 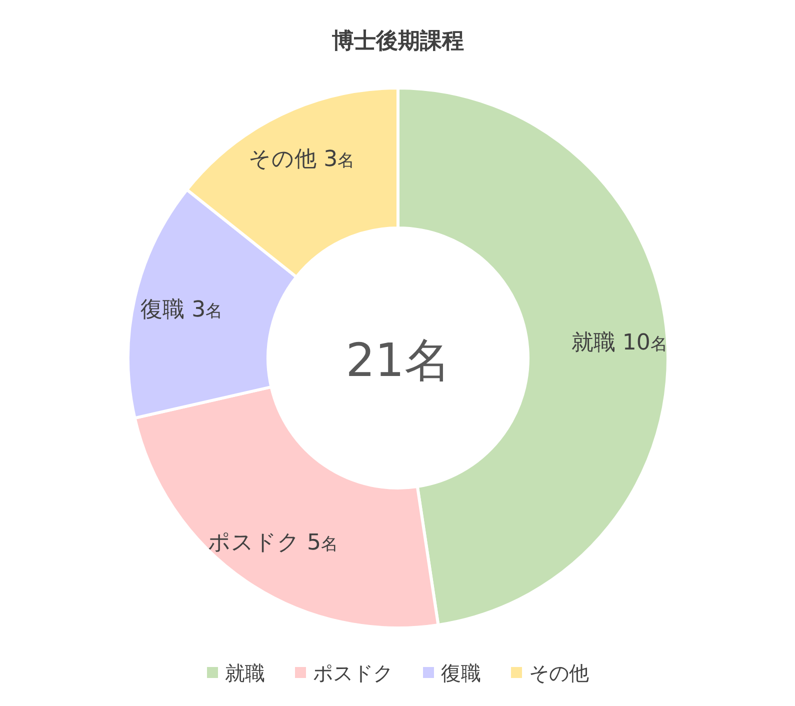 What do you see at coordinates (322, 543) in the screenshot?
I see `data-label: 5名` at bounding box center [322, 543].